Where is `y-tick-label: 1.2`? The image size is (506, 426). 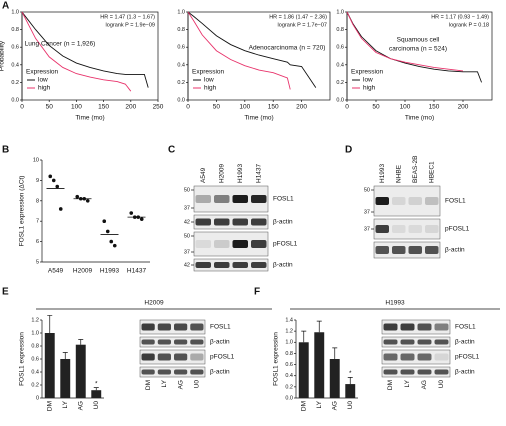
y-tick-label: 1.2 is located at coordinates (35, 320).